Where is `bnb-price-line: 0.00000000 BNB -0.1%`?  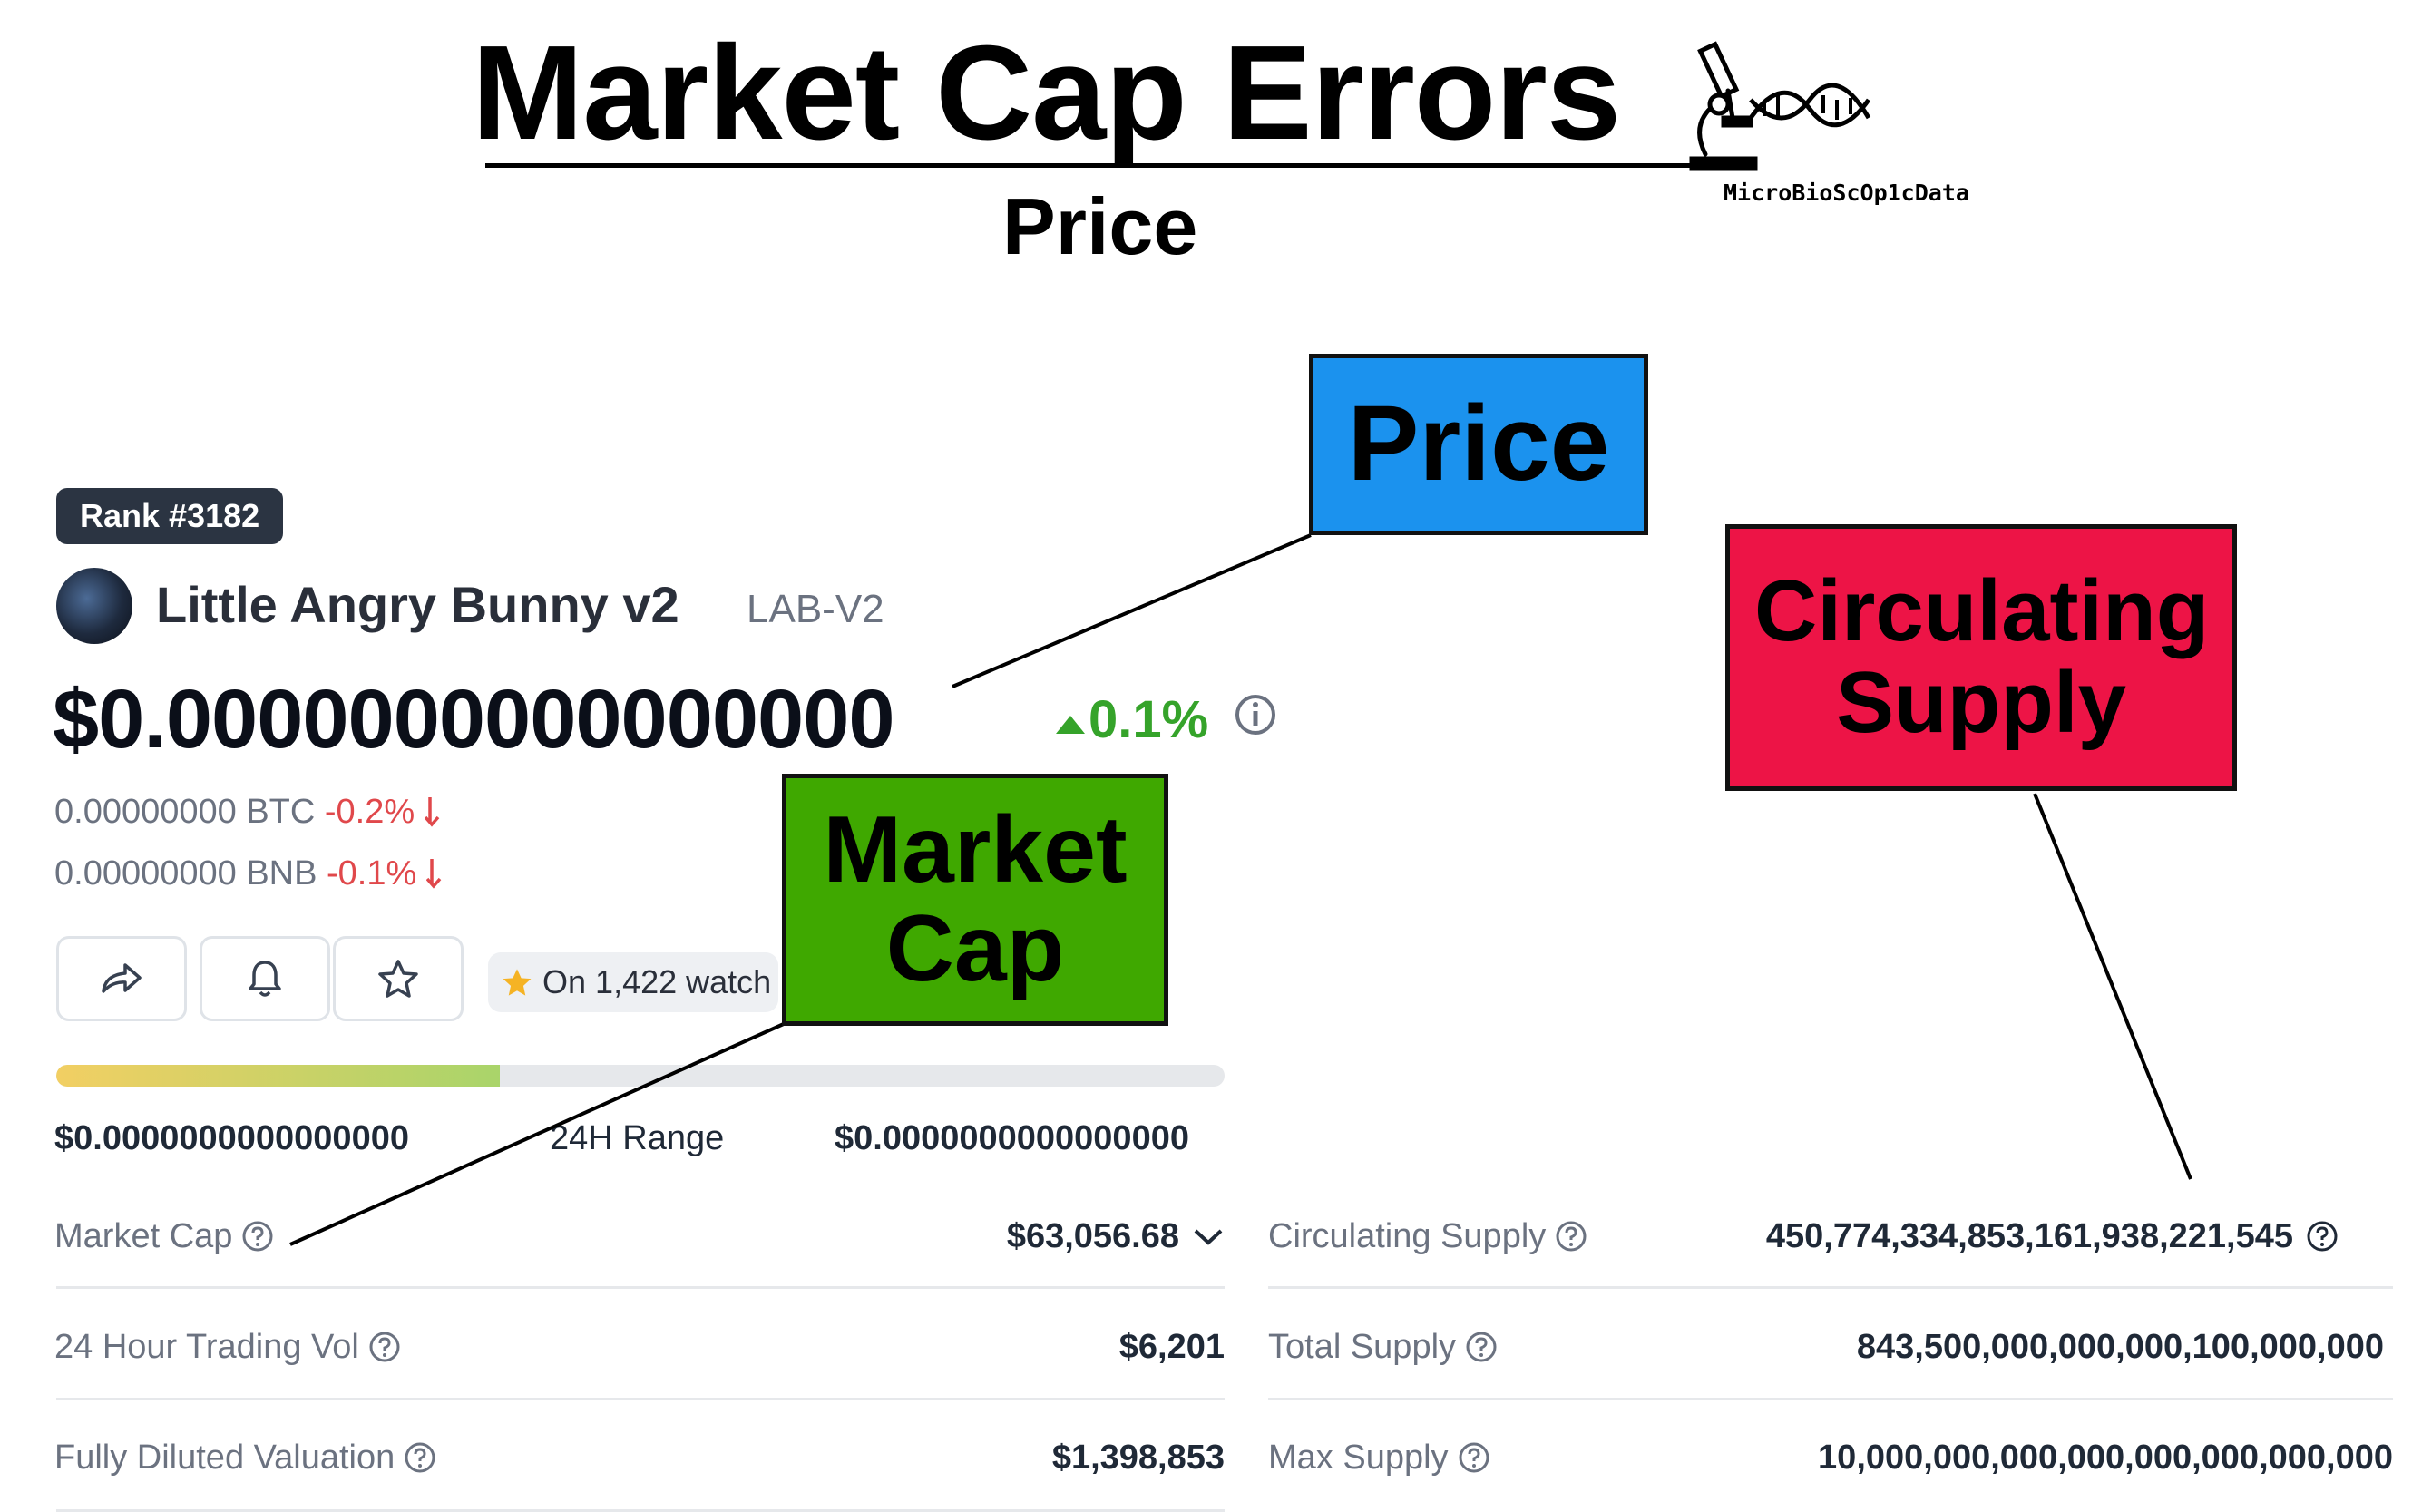
bnb-price-line: 0.00000000 BNB -0.1% is located at coordinates (252, 873).